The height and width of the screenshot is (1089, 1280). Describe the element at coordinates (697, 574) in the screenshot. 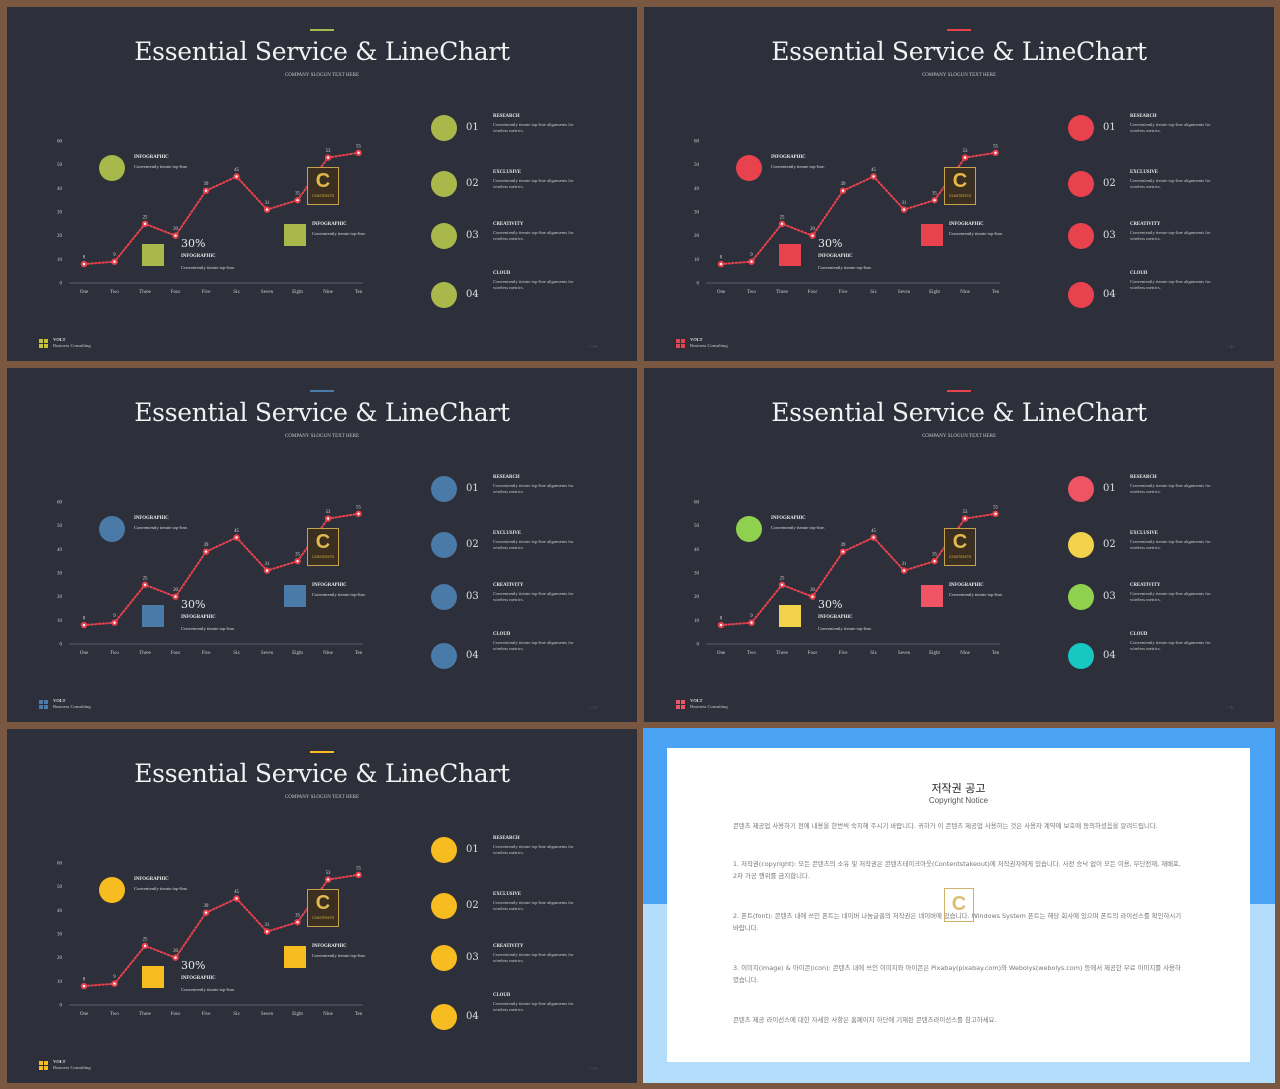

I see `y-tick-label: 30` at that location.